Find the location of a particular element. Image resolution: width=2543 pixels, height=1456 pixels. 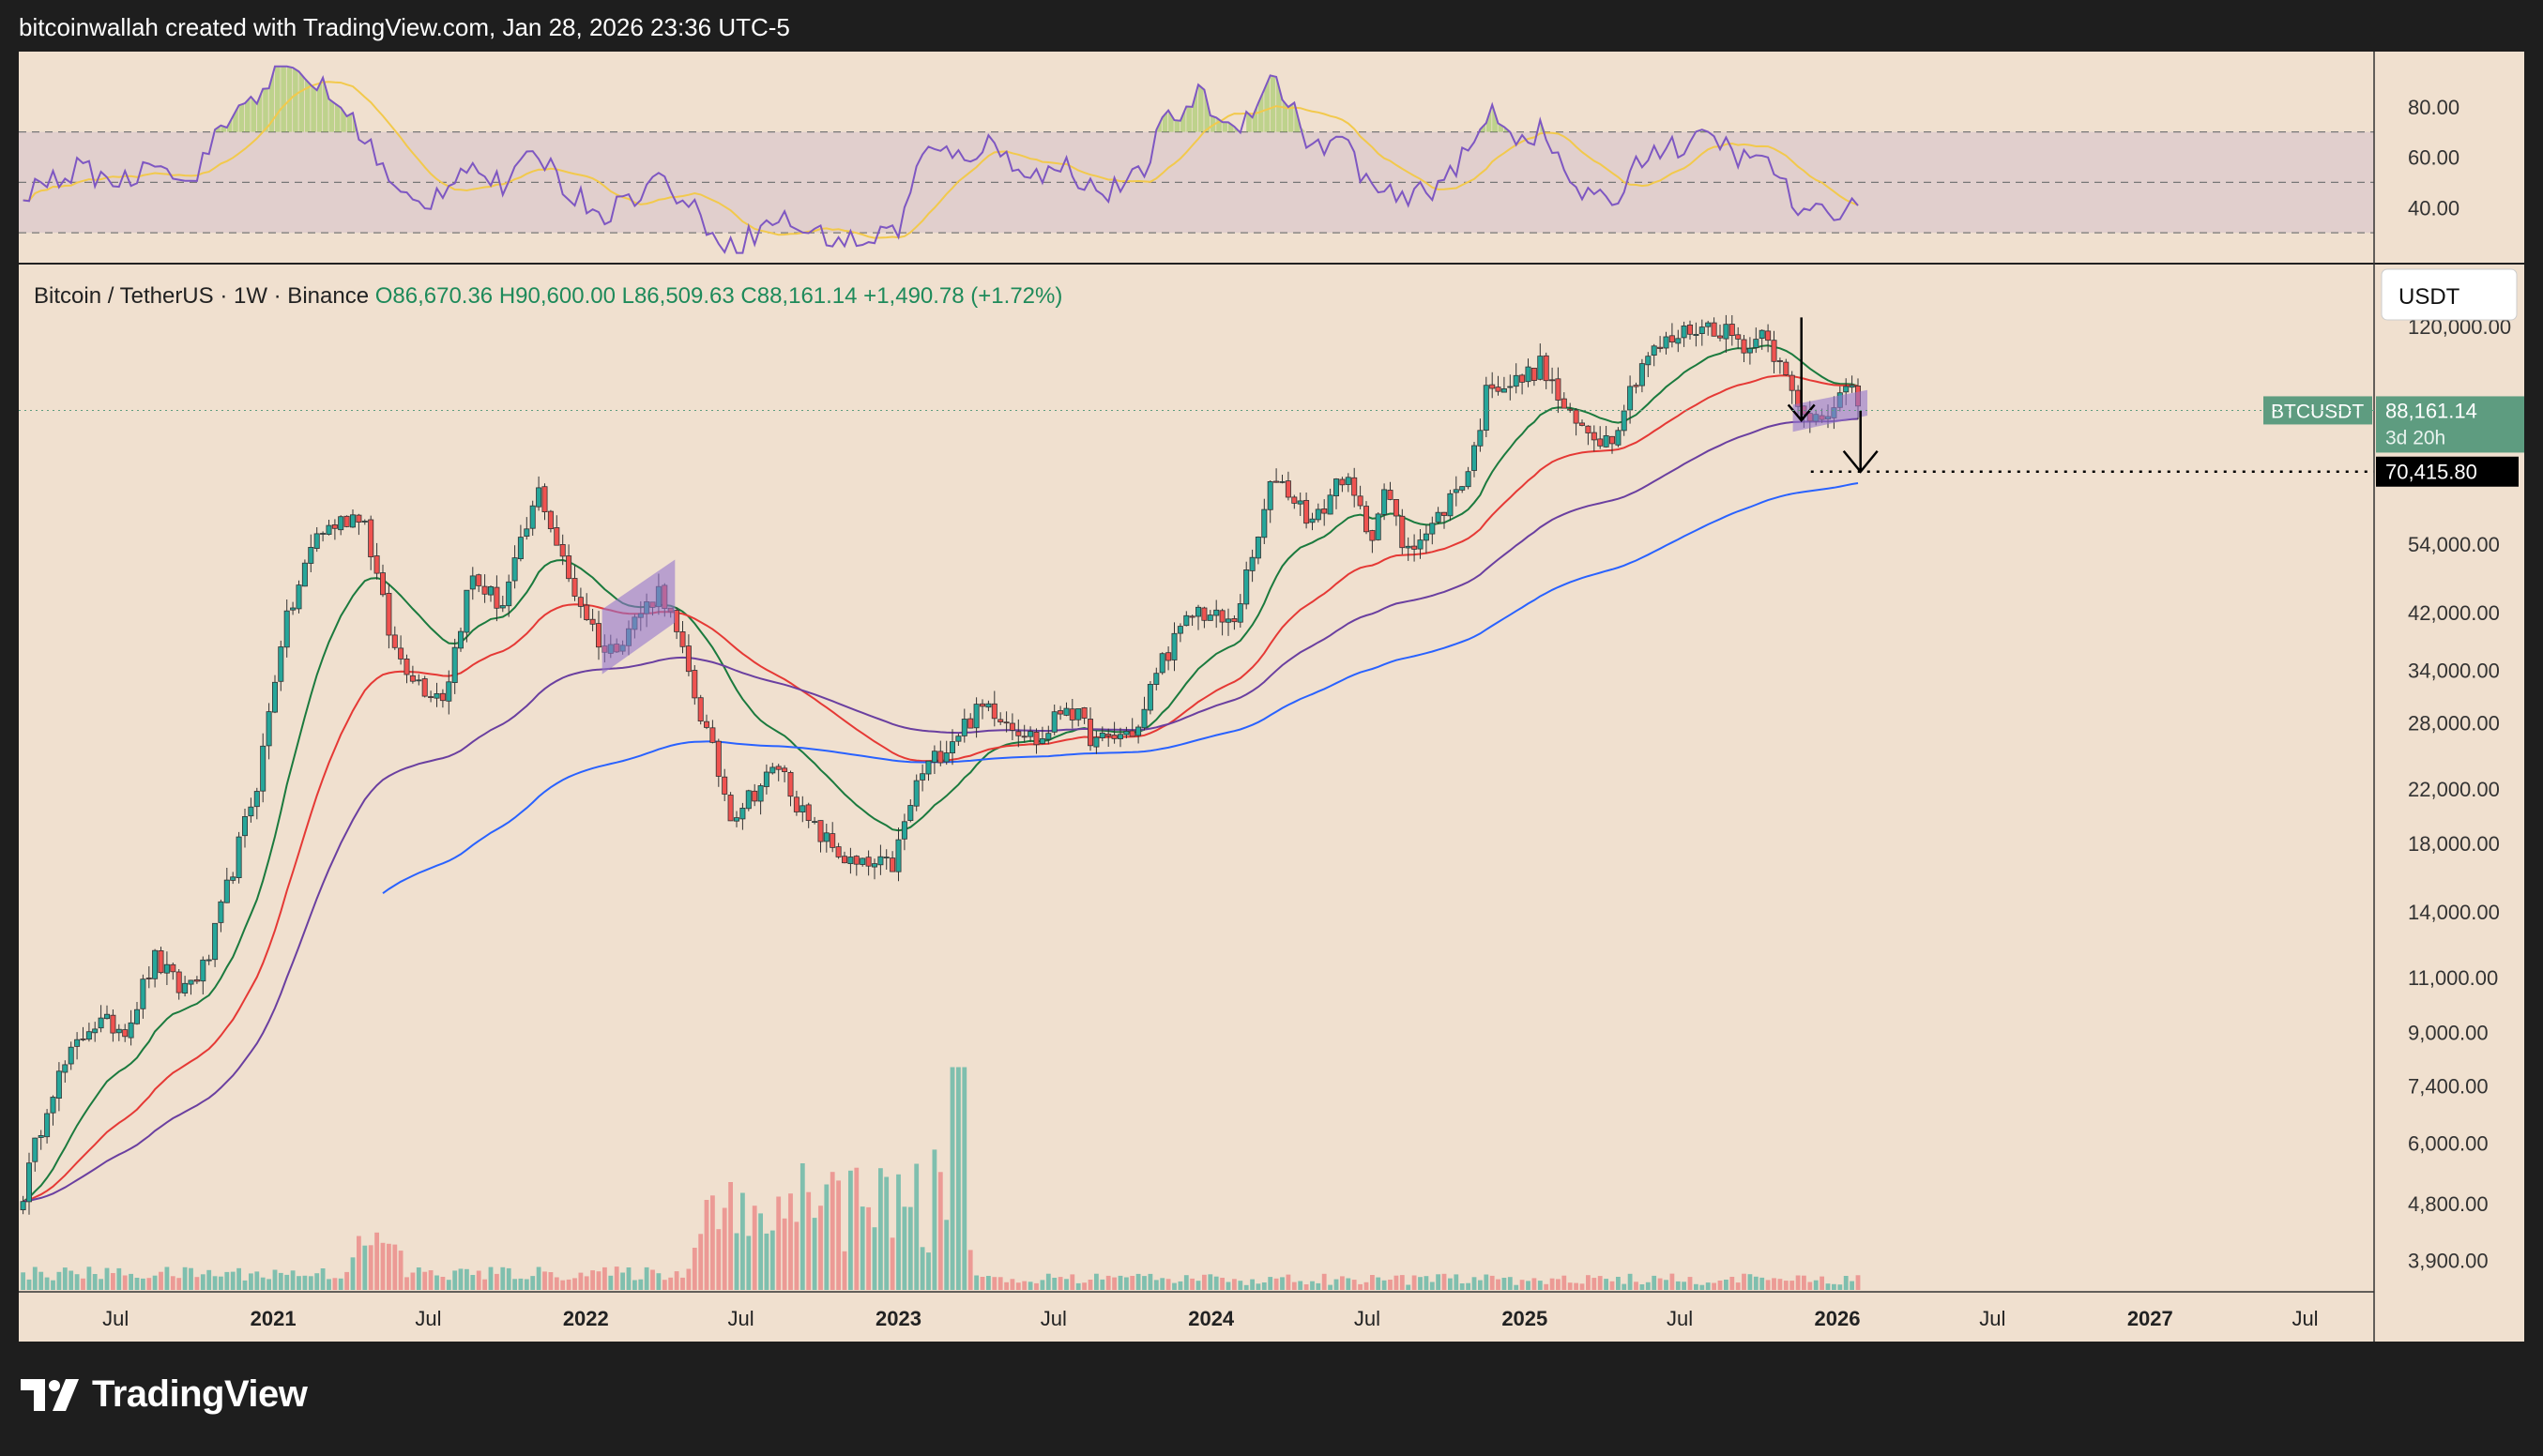

currency-button-label: USDT is located at coordinates (2429, 297).